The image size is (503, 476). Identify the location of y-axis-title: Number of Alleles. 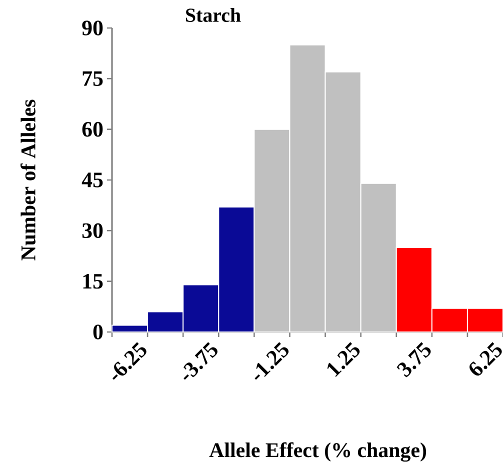
(28, 180).